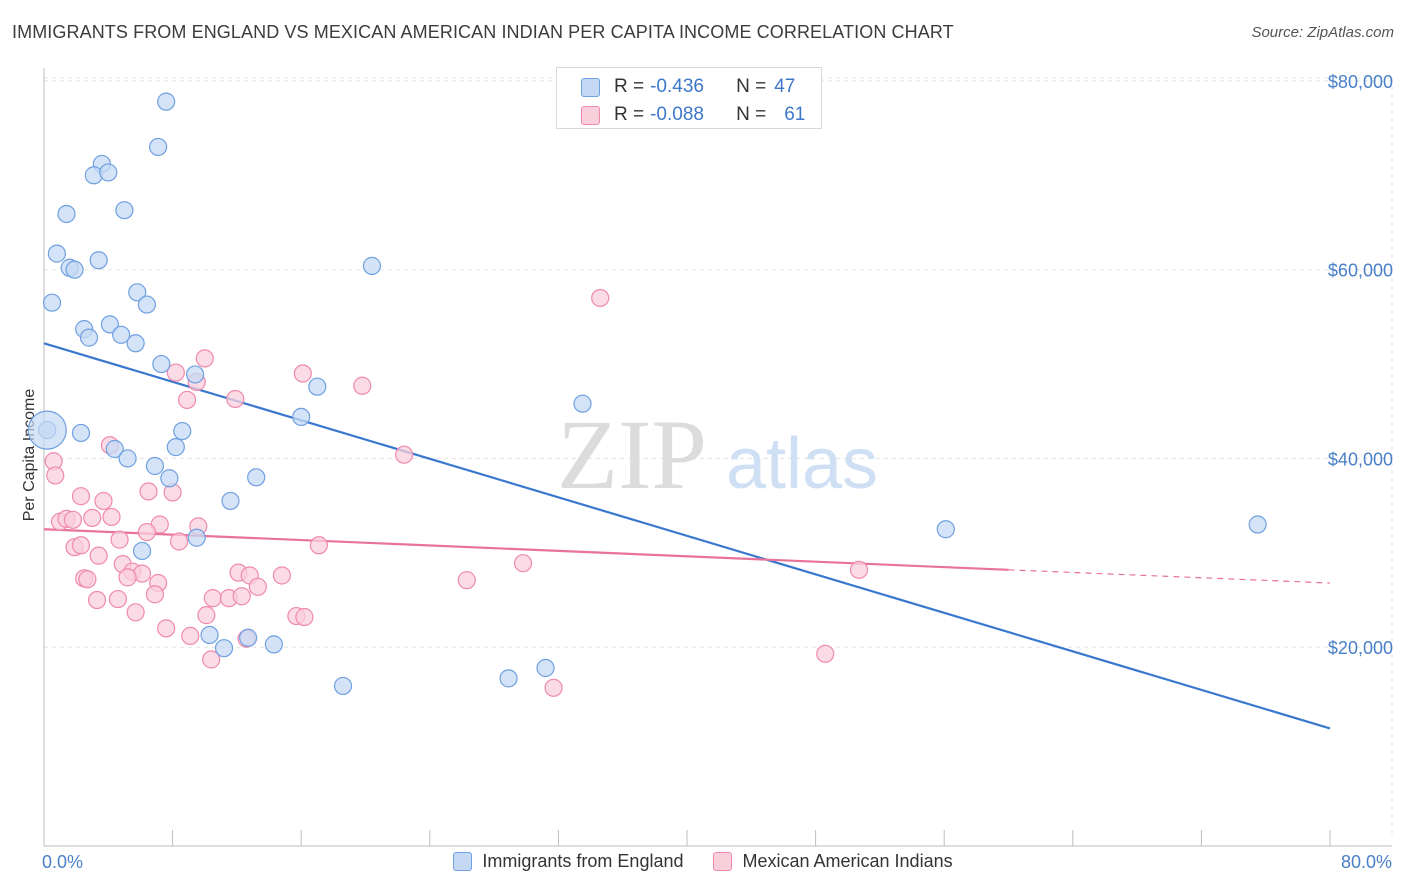 Image resolution: width=1406 pixels, height=892 pixels. What do you see at coordinates (785, 86) in the screenshot?
I see `n-value: 47` at bounding box center [785, 86].